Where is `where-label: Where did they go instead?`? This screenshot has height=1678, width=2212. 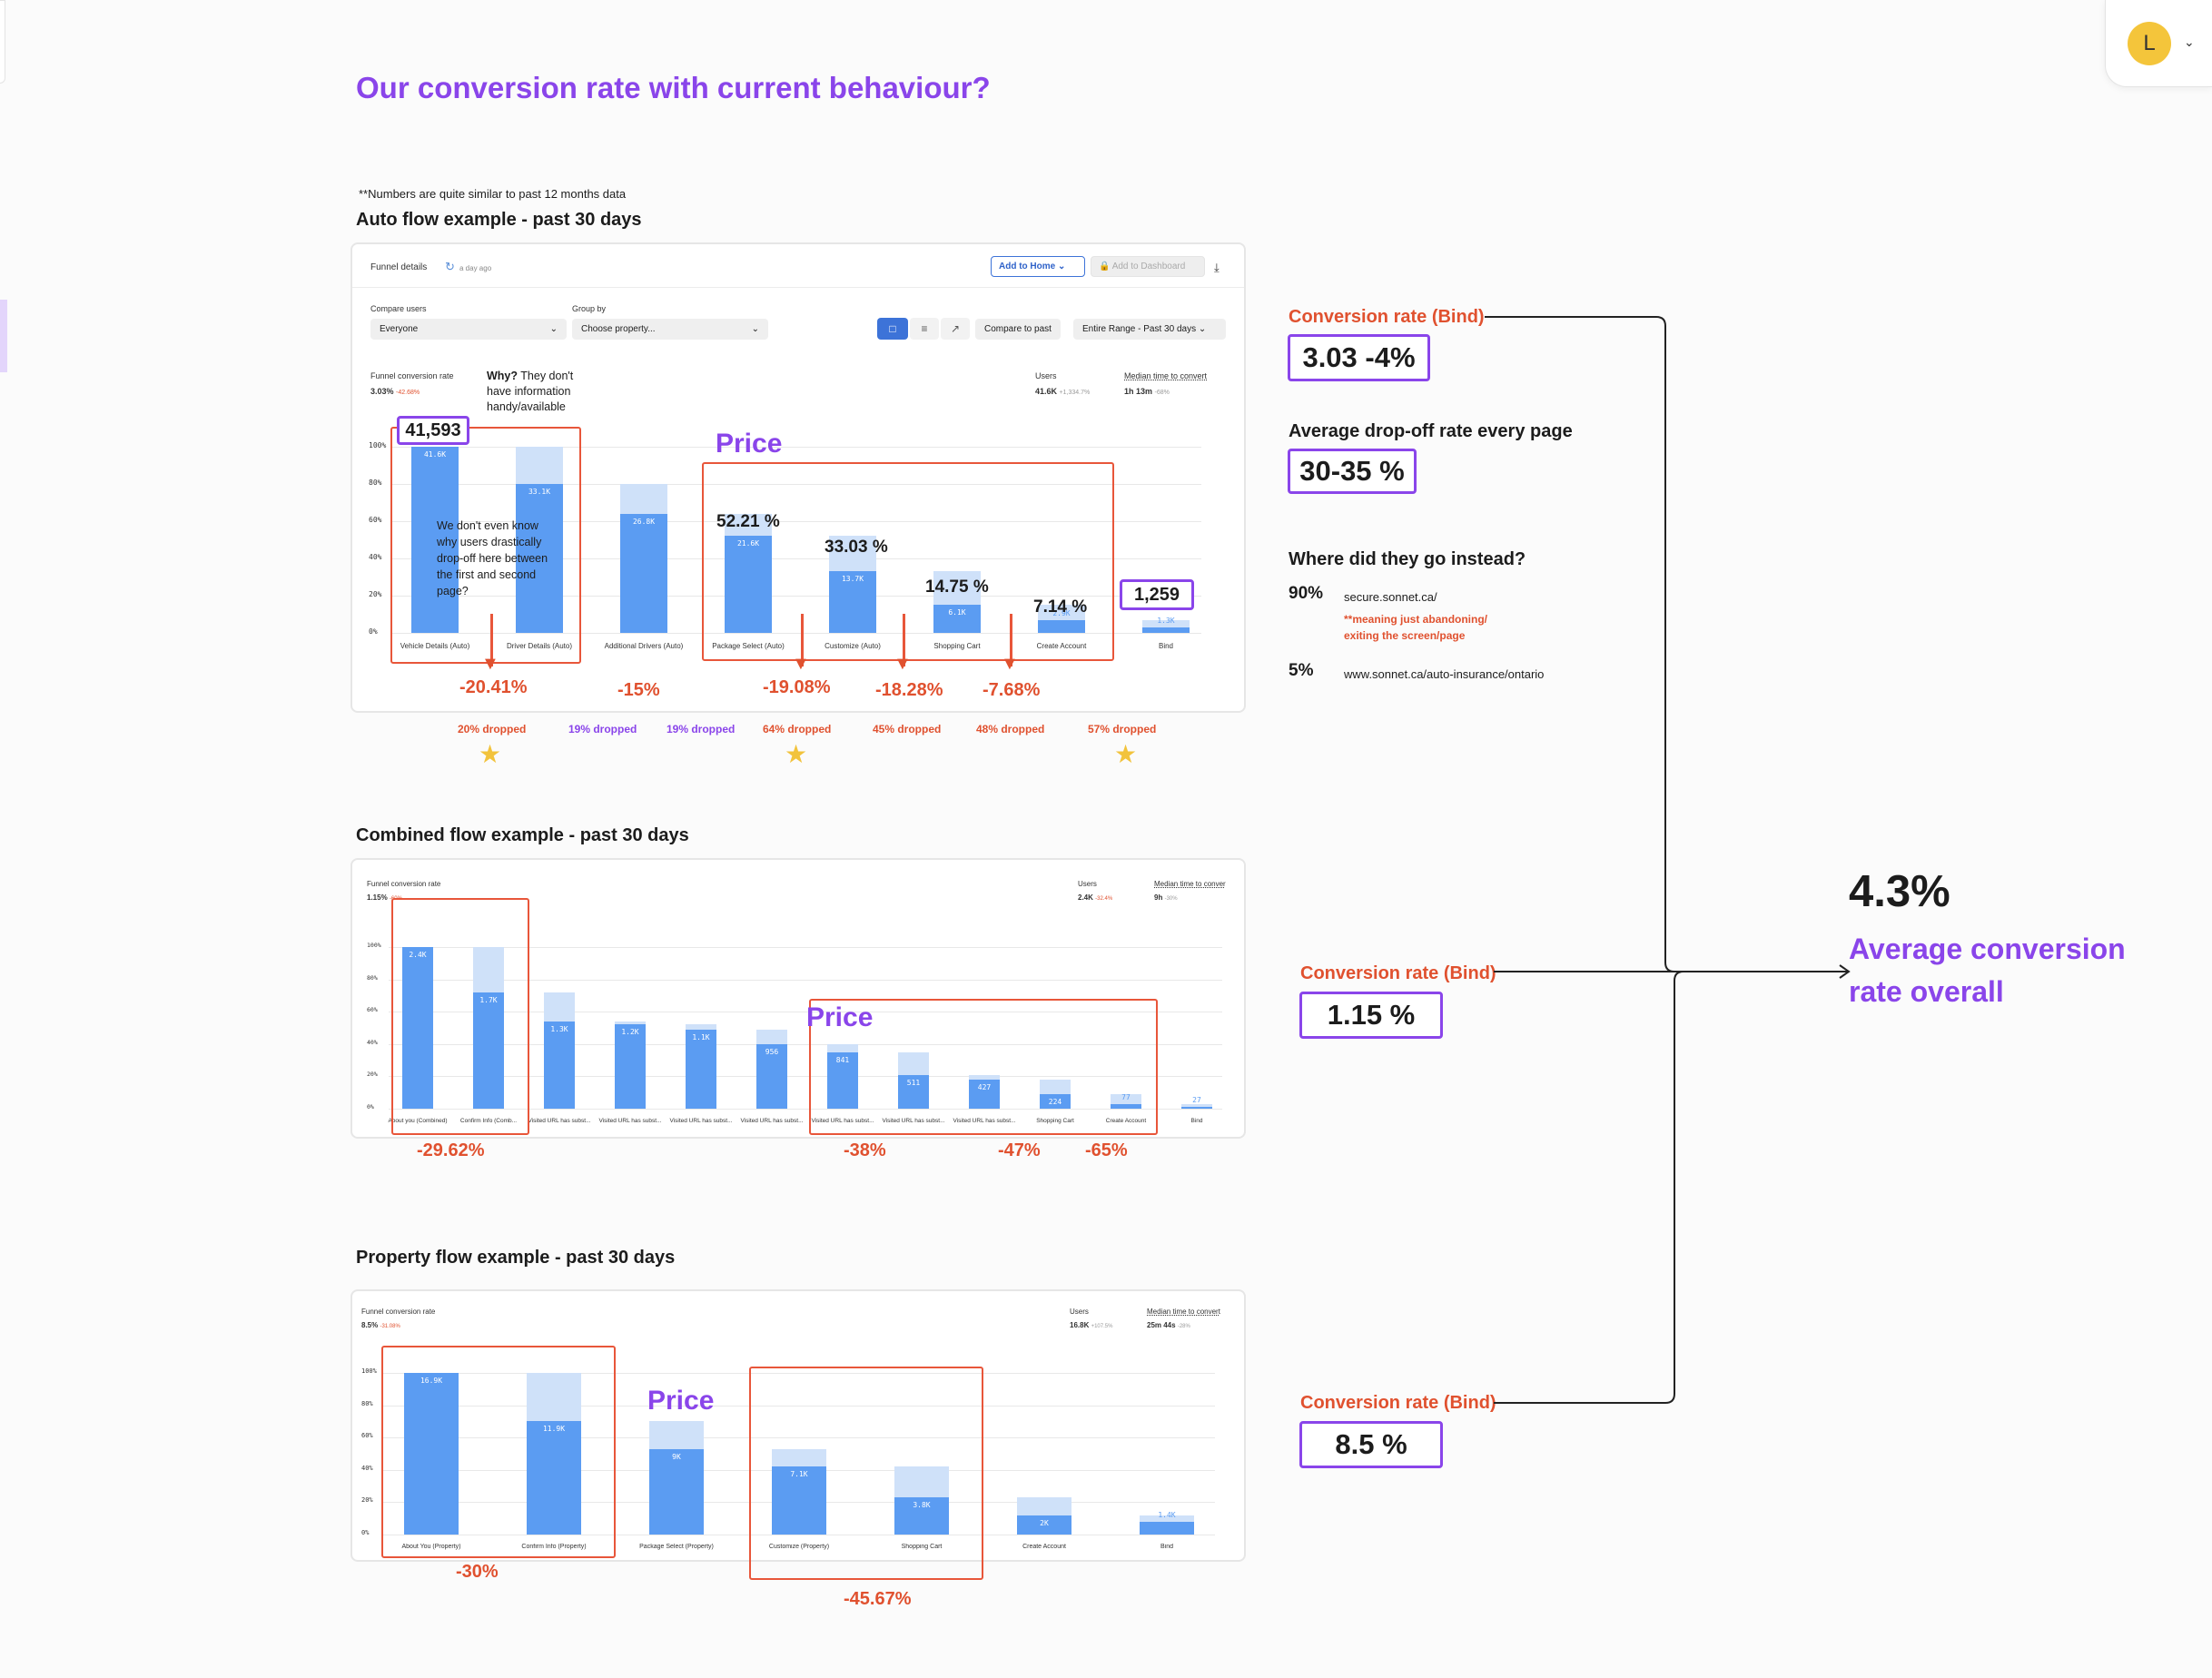
where-label: Where did they go instead? is located at coordinates (1408, 559).